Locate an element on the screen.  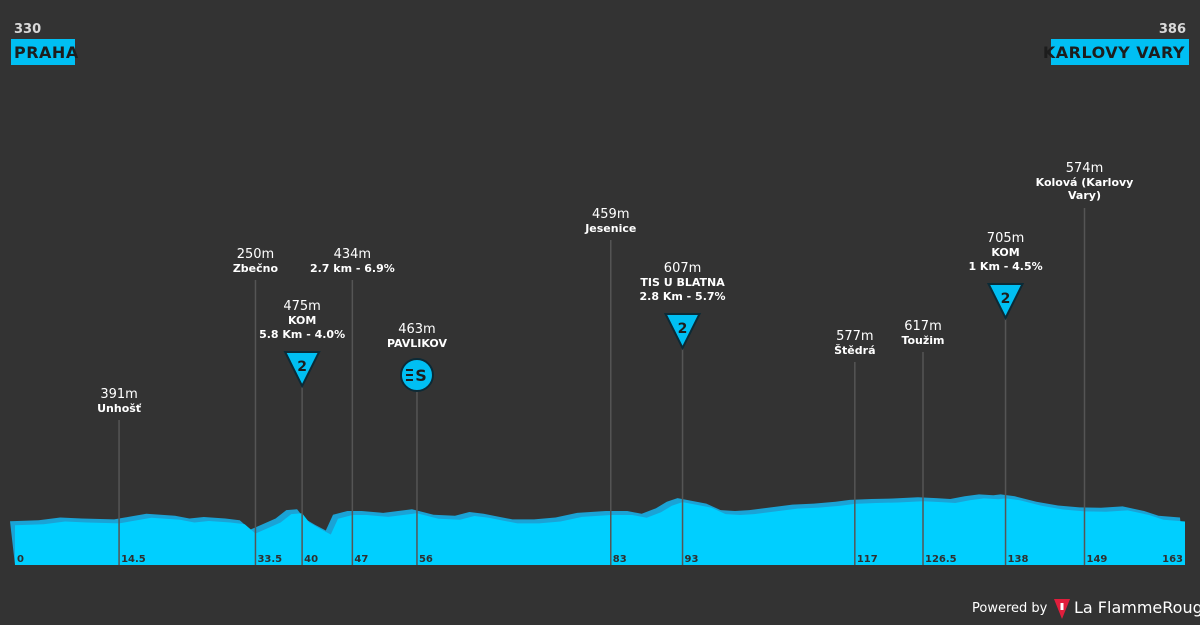
waypoint-altitude: 617m is located at coordinates (922, 326).